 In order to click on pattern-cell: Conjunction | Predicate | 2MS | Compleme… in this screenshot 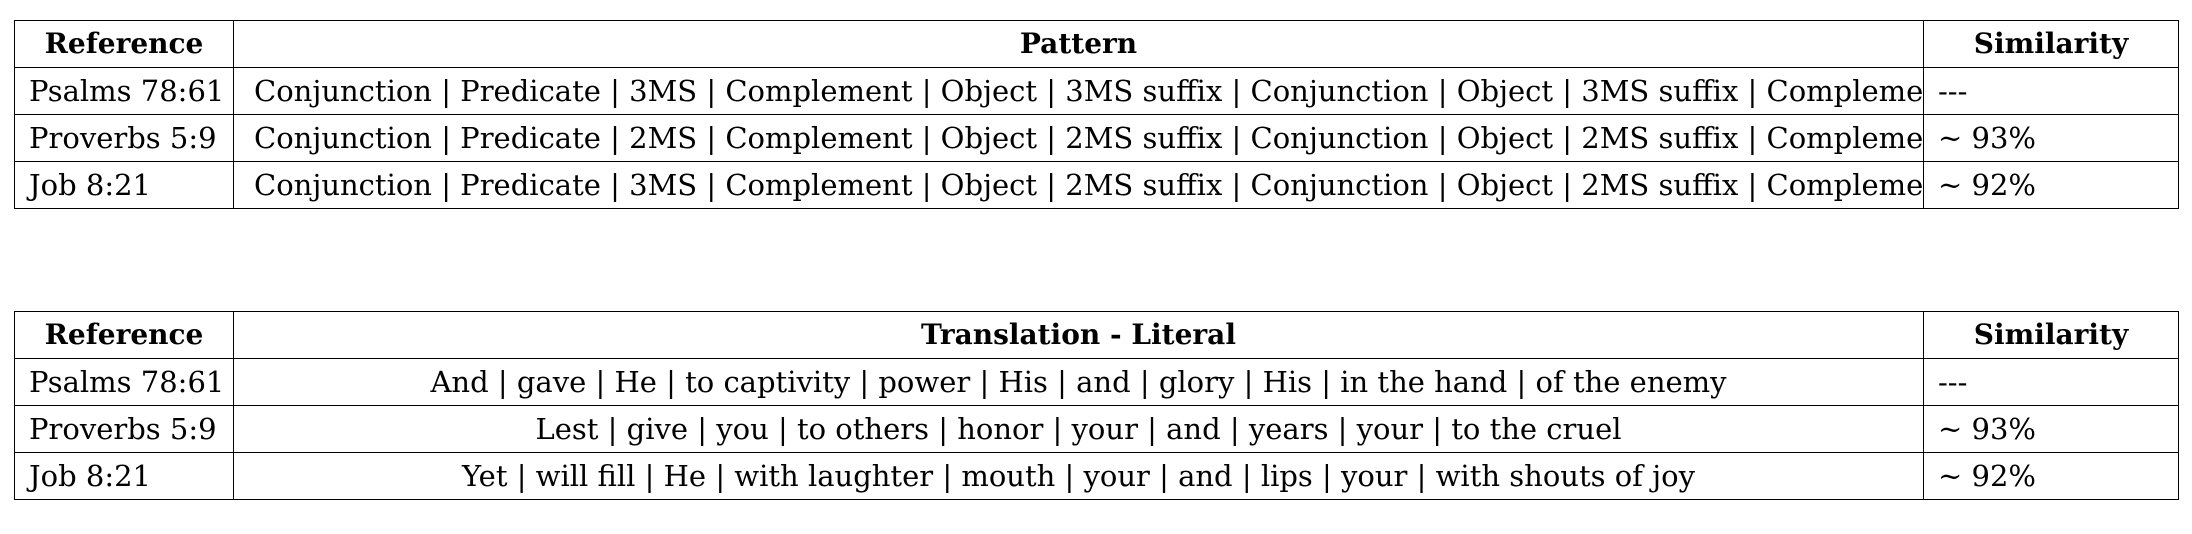, I will do `click(1078, 138)`.